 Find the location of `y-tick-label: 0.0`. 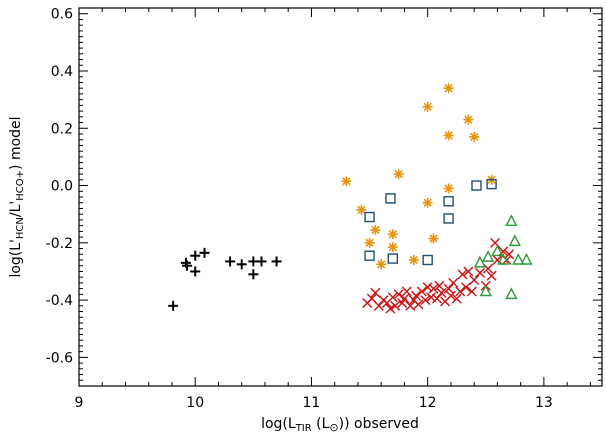

y-tick-label: 0.0 is located at coordinates (62, 187).